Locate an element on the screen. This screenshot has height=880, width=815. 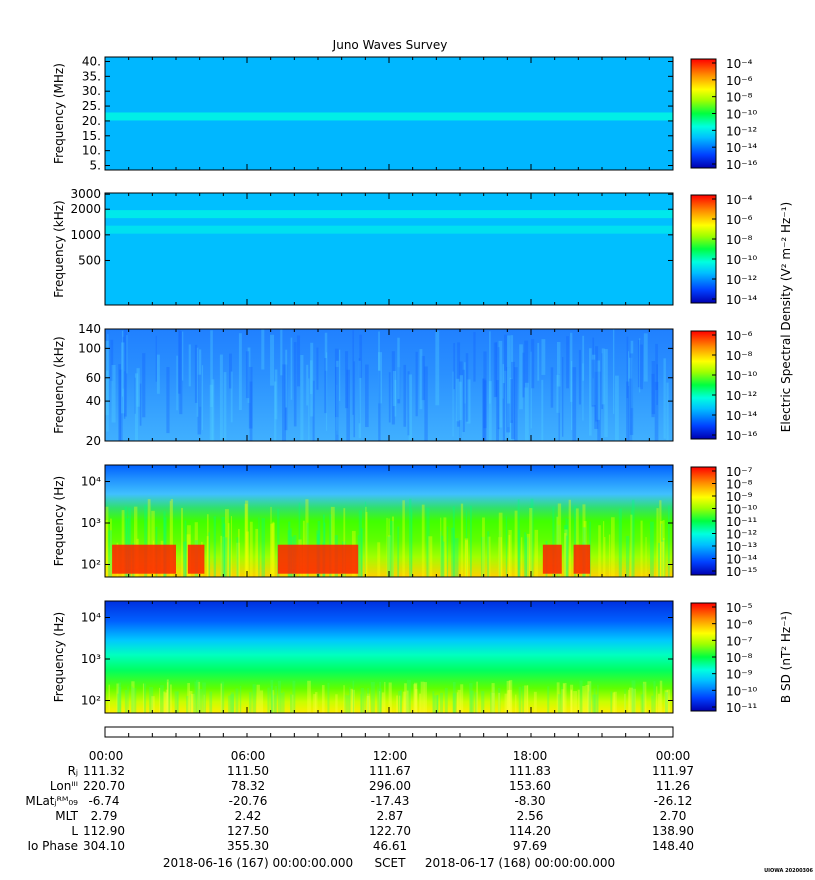
colorbar-tick-label: 10⁻⁹ is located at coordinates (739, 497).